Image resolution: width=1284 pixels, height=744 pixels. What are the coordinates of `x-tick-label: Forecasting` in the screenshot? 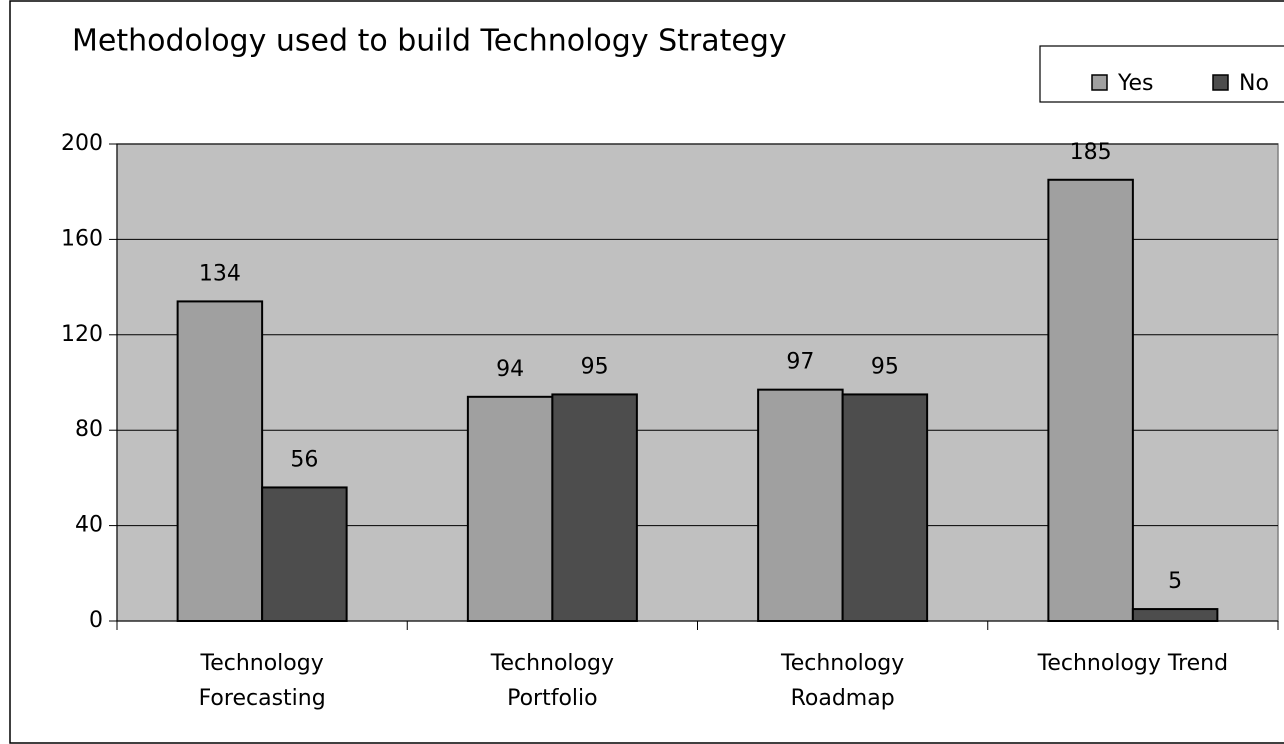 It's located at (262, 698).